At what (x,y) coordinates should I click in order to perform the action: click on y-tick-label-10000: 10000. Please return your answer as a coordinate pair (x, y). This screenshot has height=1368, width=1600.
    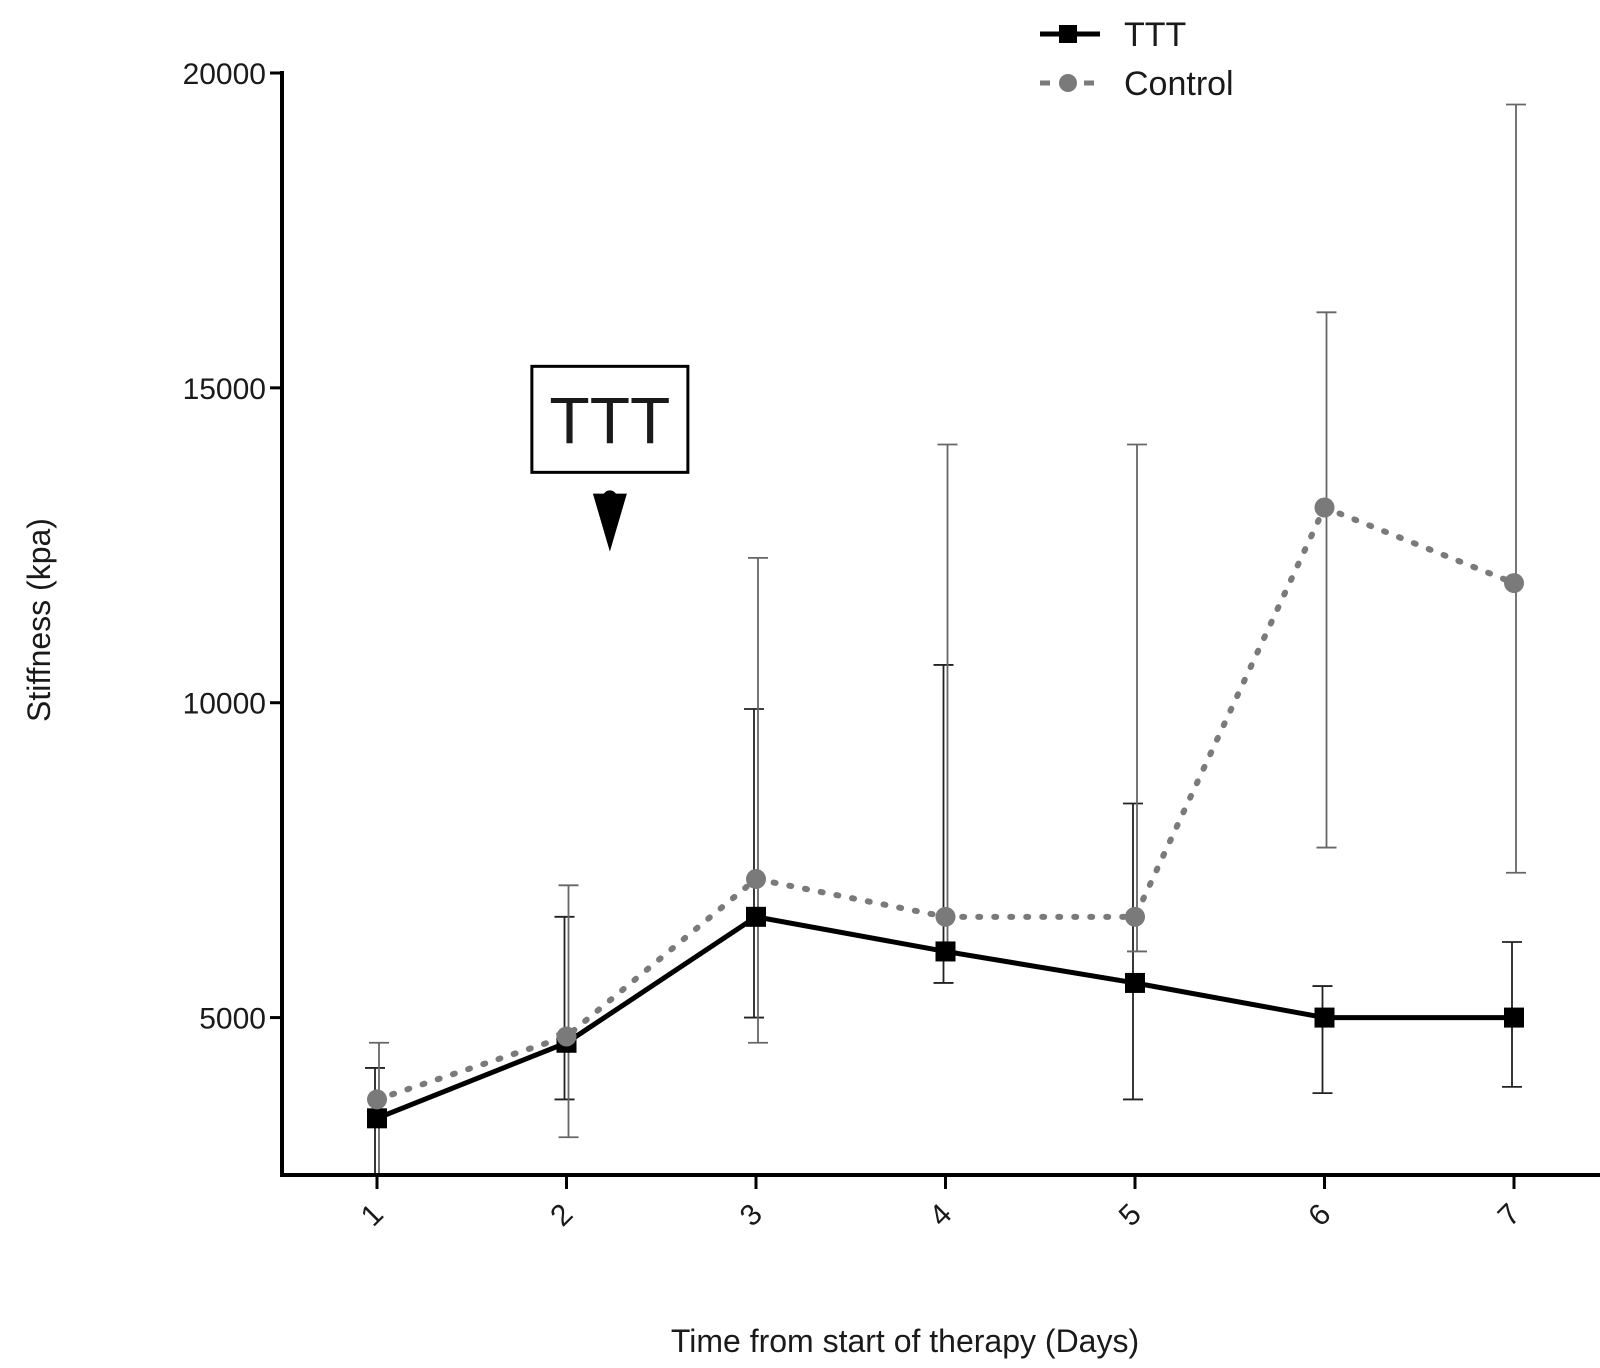
    Looking at the image, I should click on (224, 704).